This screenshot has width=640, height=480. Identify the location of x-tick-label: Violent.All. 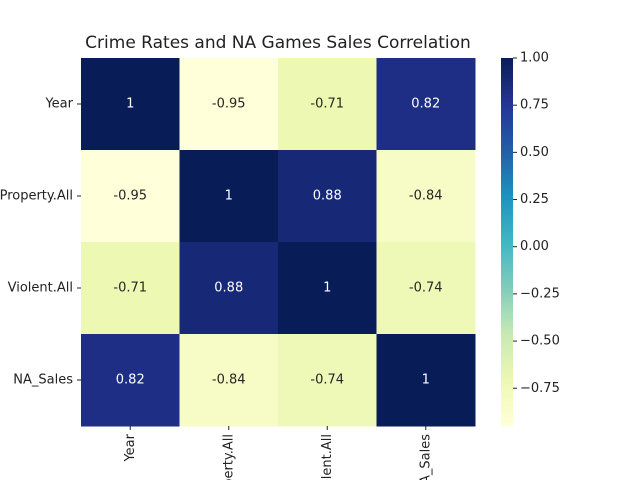
(327, 457).